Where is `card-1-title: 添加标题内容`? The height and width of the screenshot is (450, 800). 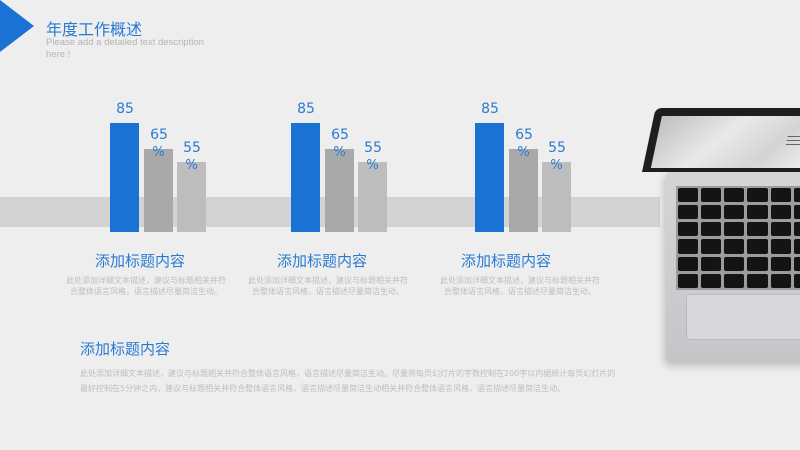 card-1-title: 添加标题内容 is located at coordinates (139, 261).